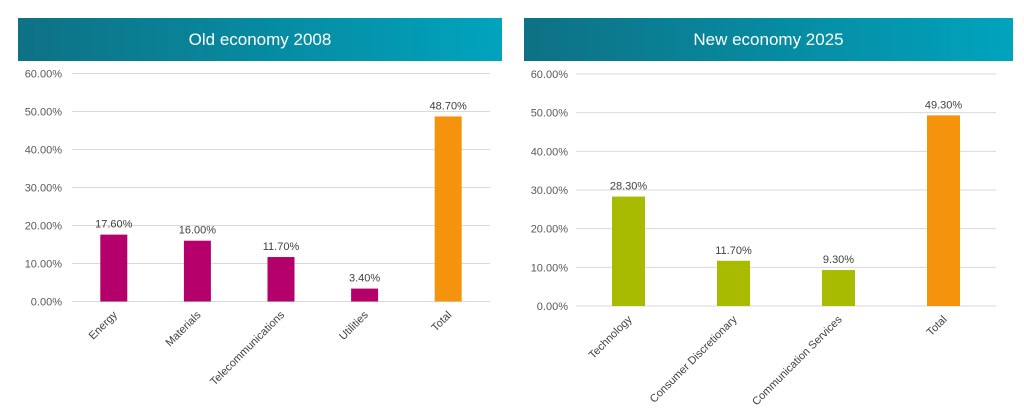 The width and height of the screenshot is (1024, 419). I want to click on old-economy-x-tick-label-materials: Materials, so click(183, 329).